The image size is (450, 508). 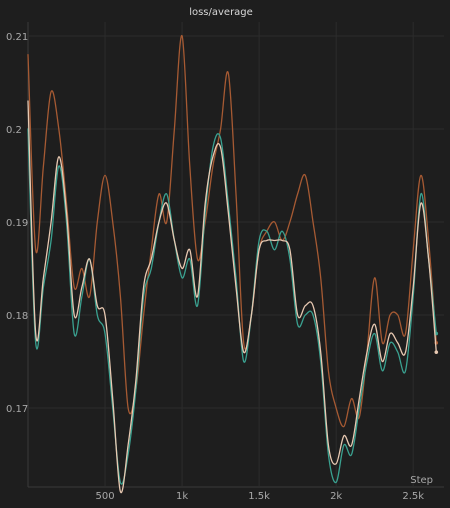 What do you see at coordinates (17, 409) in the screenshot?
I see `y-tick-label: 0.17` at bounding box center [17, 409].